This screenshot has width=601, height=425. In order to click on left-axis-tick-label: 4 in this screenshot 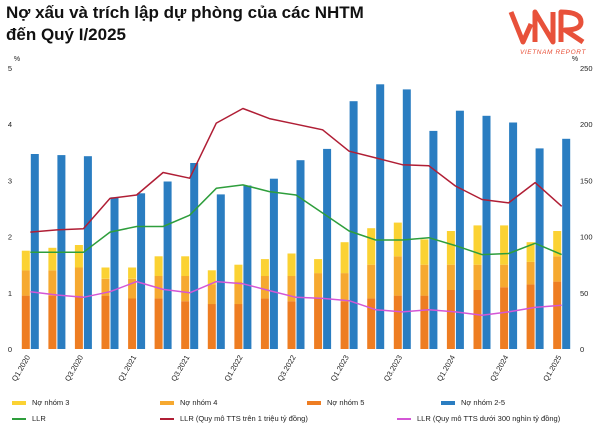, I will do `click(10, 124)`.